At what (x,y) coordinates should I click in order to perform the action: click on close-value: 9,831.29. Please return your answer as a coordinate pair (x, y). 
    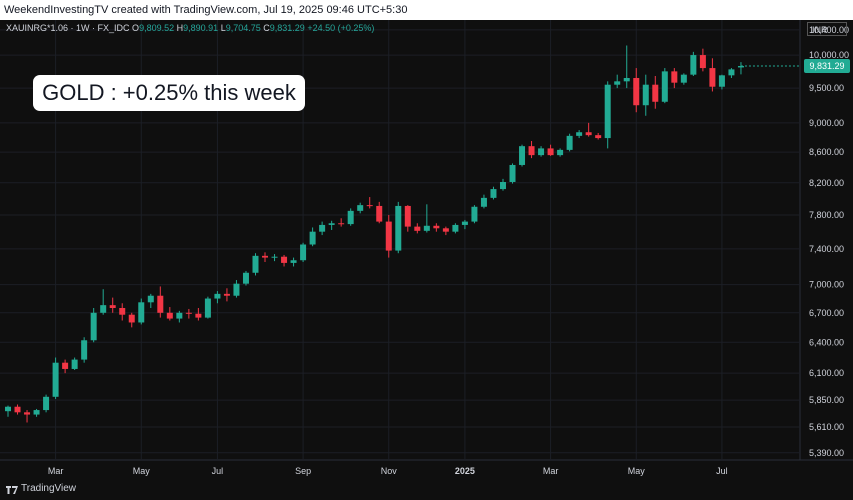
    Looking at the image, I should click on (287, 28).